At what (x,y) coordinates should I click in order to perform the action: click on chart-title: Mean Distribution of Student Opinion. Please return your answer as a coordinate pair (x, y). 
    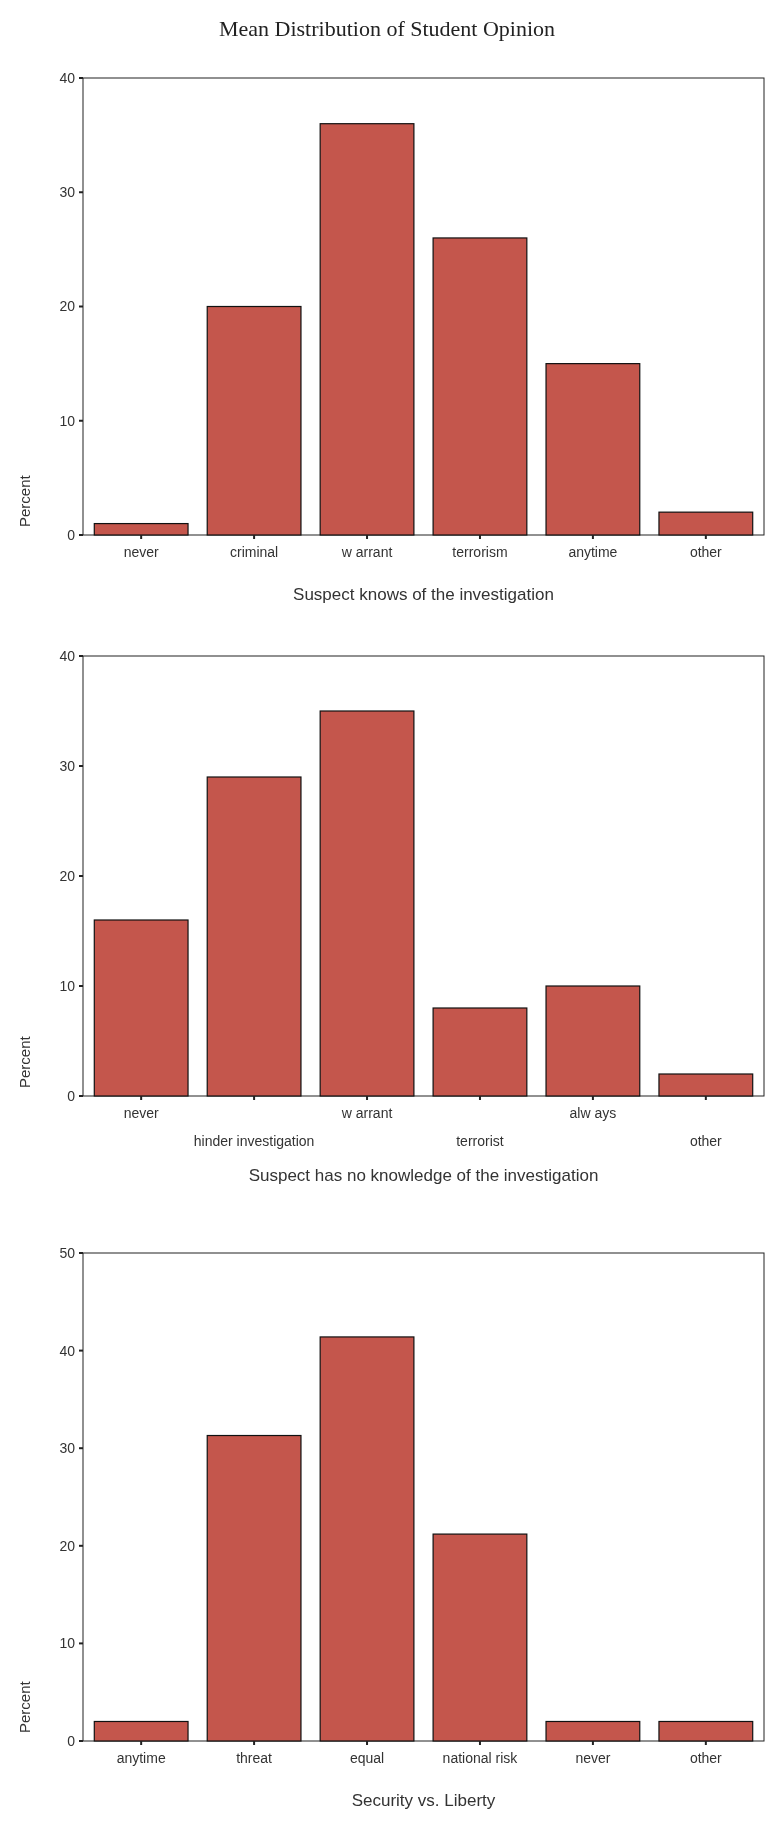
    Looking at the image, I should click on (387, 28).